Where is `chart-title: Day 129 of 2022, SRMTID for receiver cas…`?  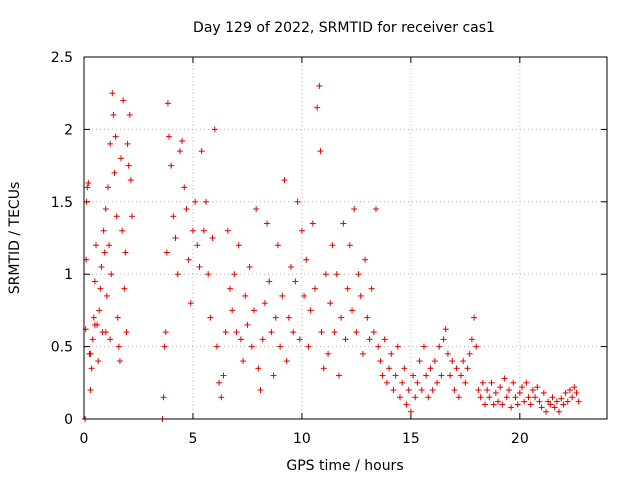
chart-title: Day 129 of 2022, SRMTID for receiver cas… is located at coordinates (344, 28).